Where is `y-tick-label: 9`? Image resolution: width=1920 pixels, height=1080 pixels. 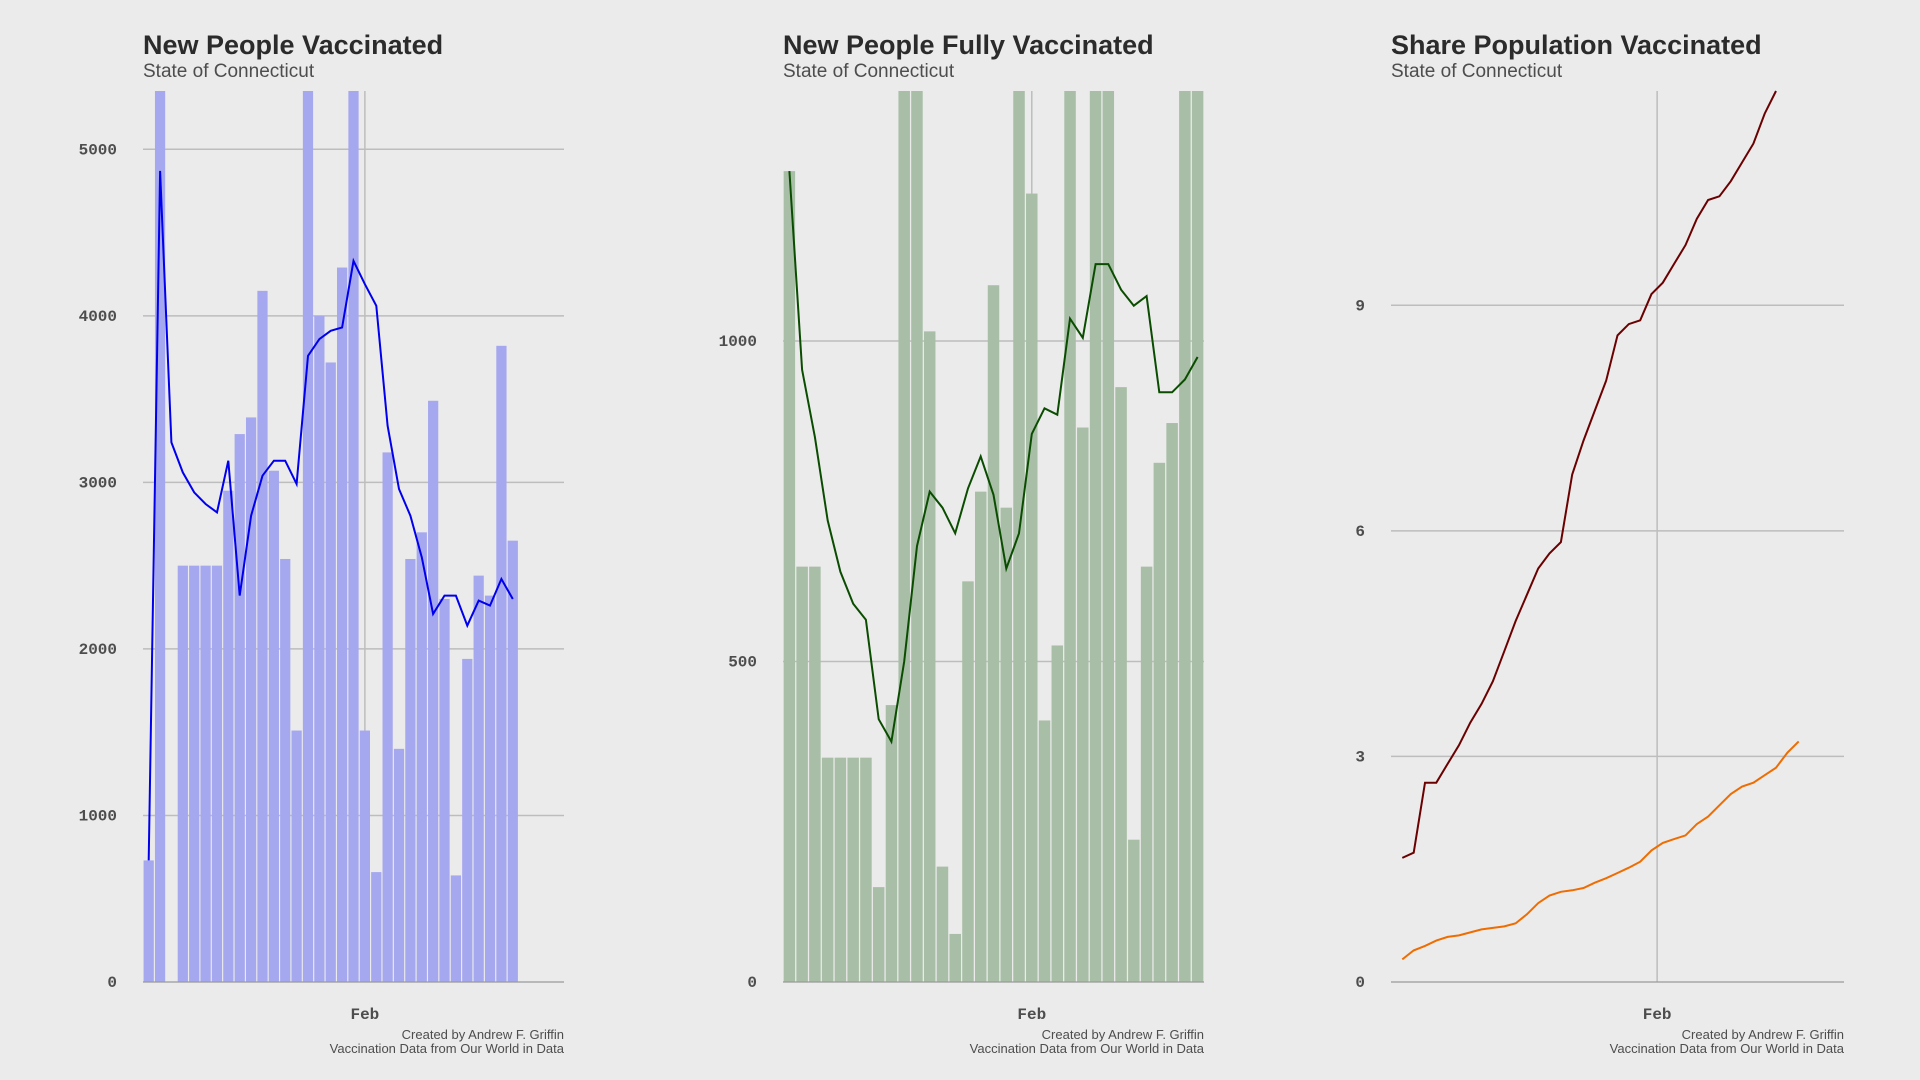
y-tick-label: 9 is located at coordinates (1360, 306).